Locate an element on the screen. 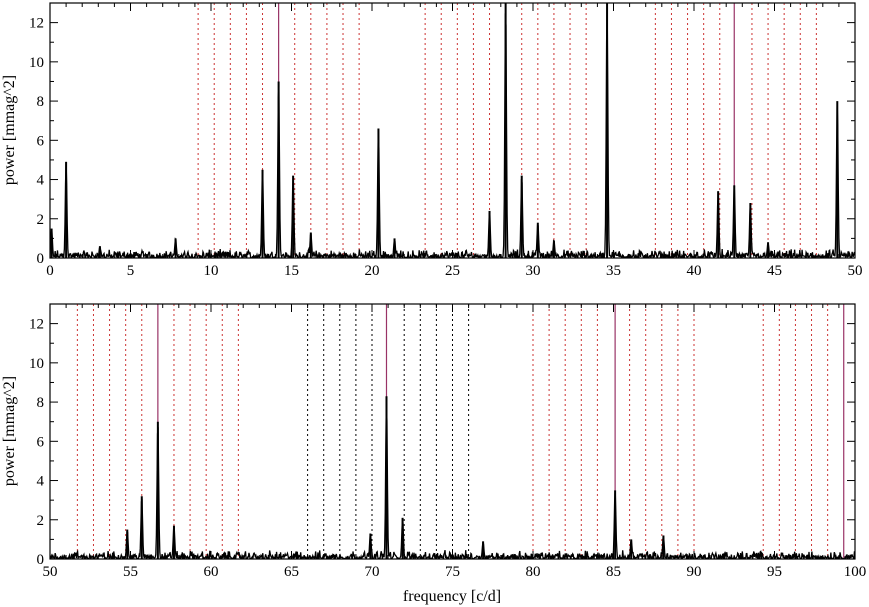 Image resolution: width=869 pixels, height=607 pixels. x-axis-title: frequency [c/d] is located at coordinates (452, 596).